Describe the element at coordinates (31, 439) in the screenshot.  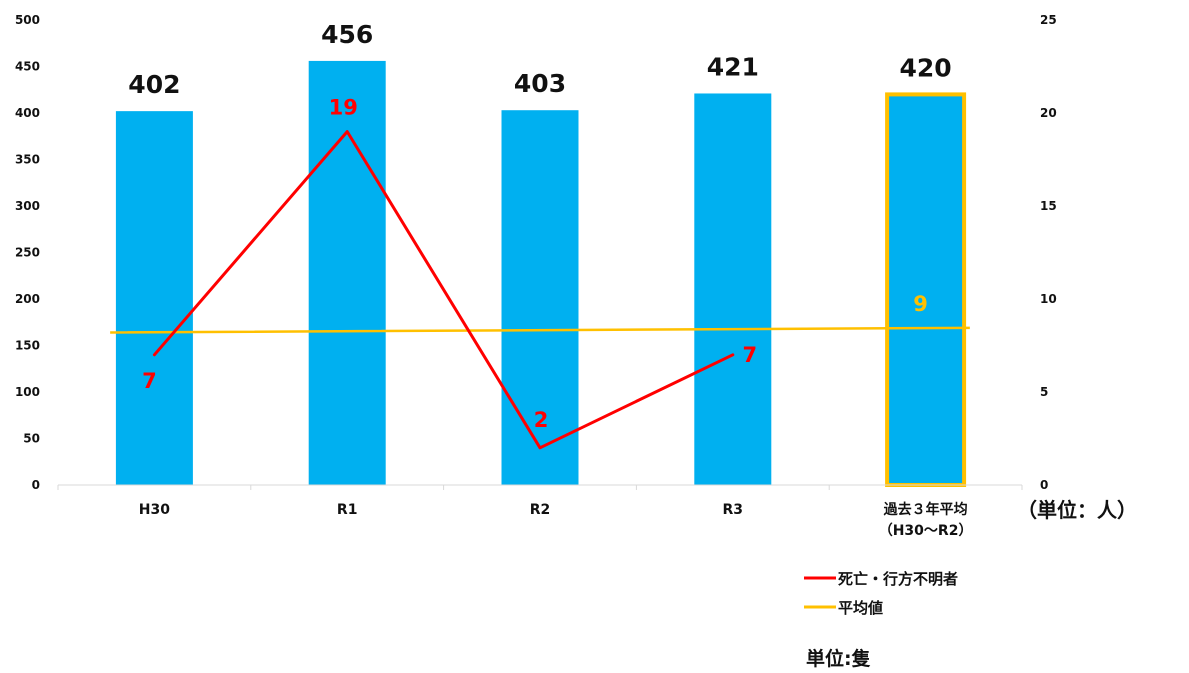
I see `left-y-tick-label-1: 50` at that location.